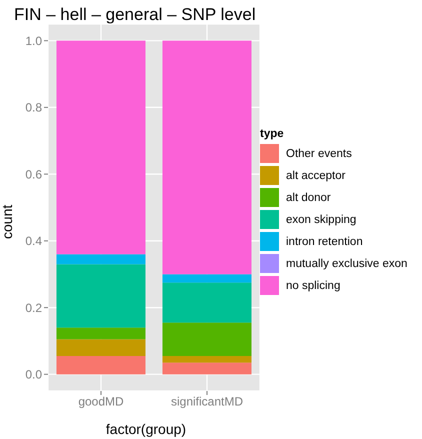  I want to click on y-tick-label: 0.6, so click(33, 174).